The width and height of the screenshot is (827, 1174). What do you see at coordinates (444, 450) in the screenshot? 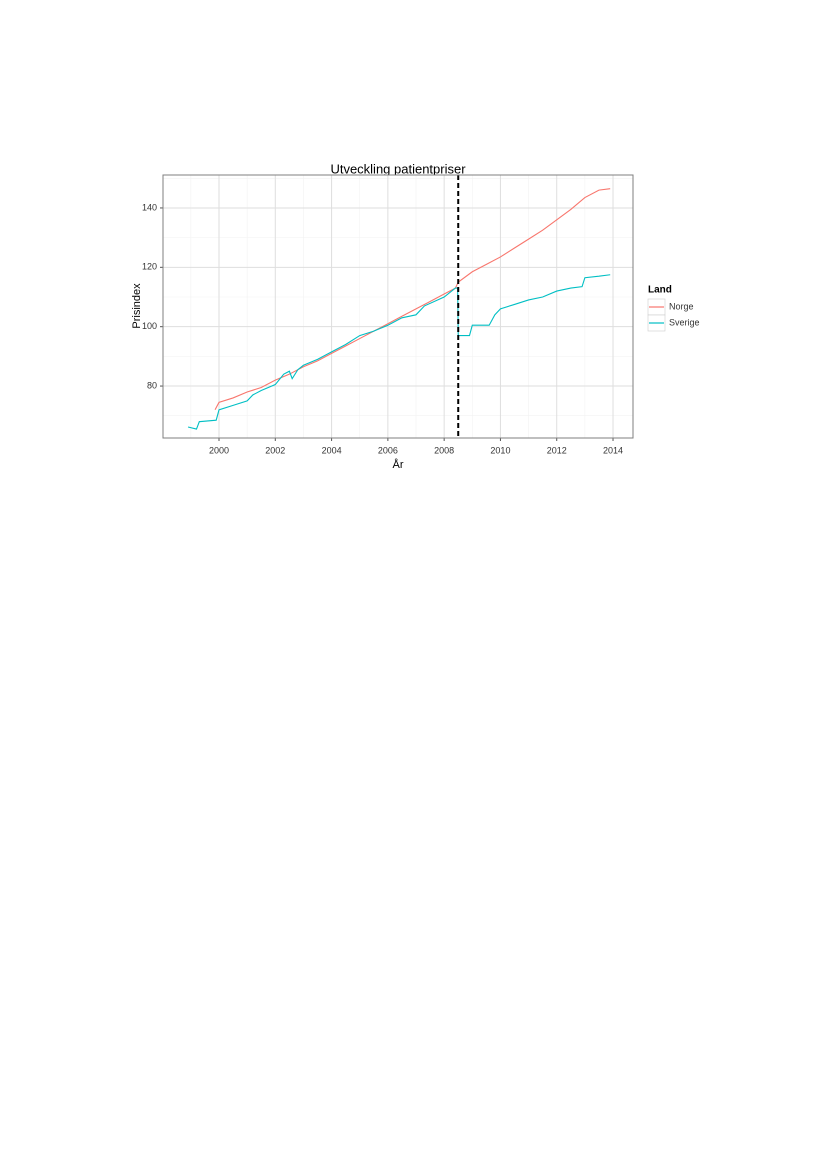
I see `x-tick-label: 2008` at bounding box center [444, 450].